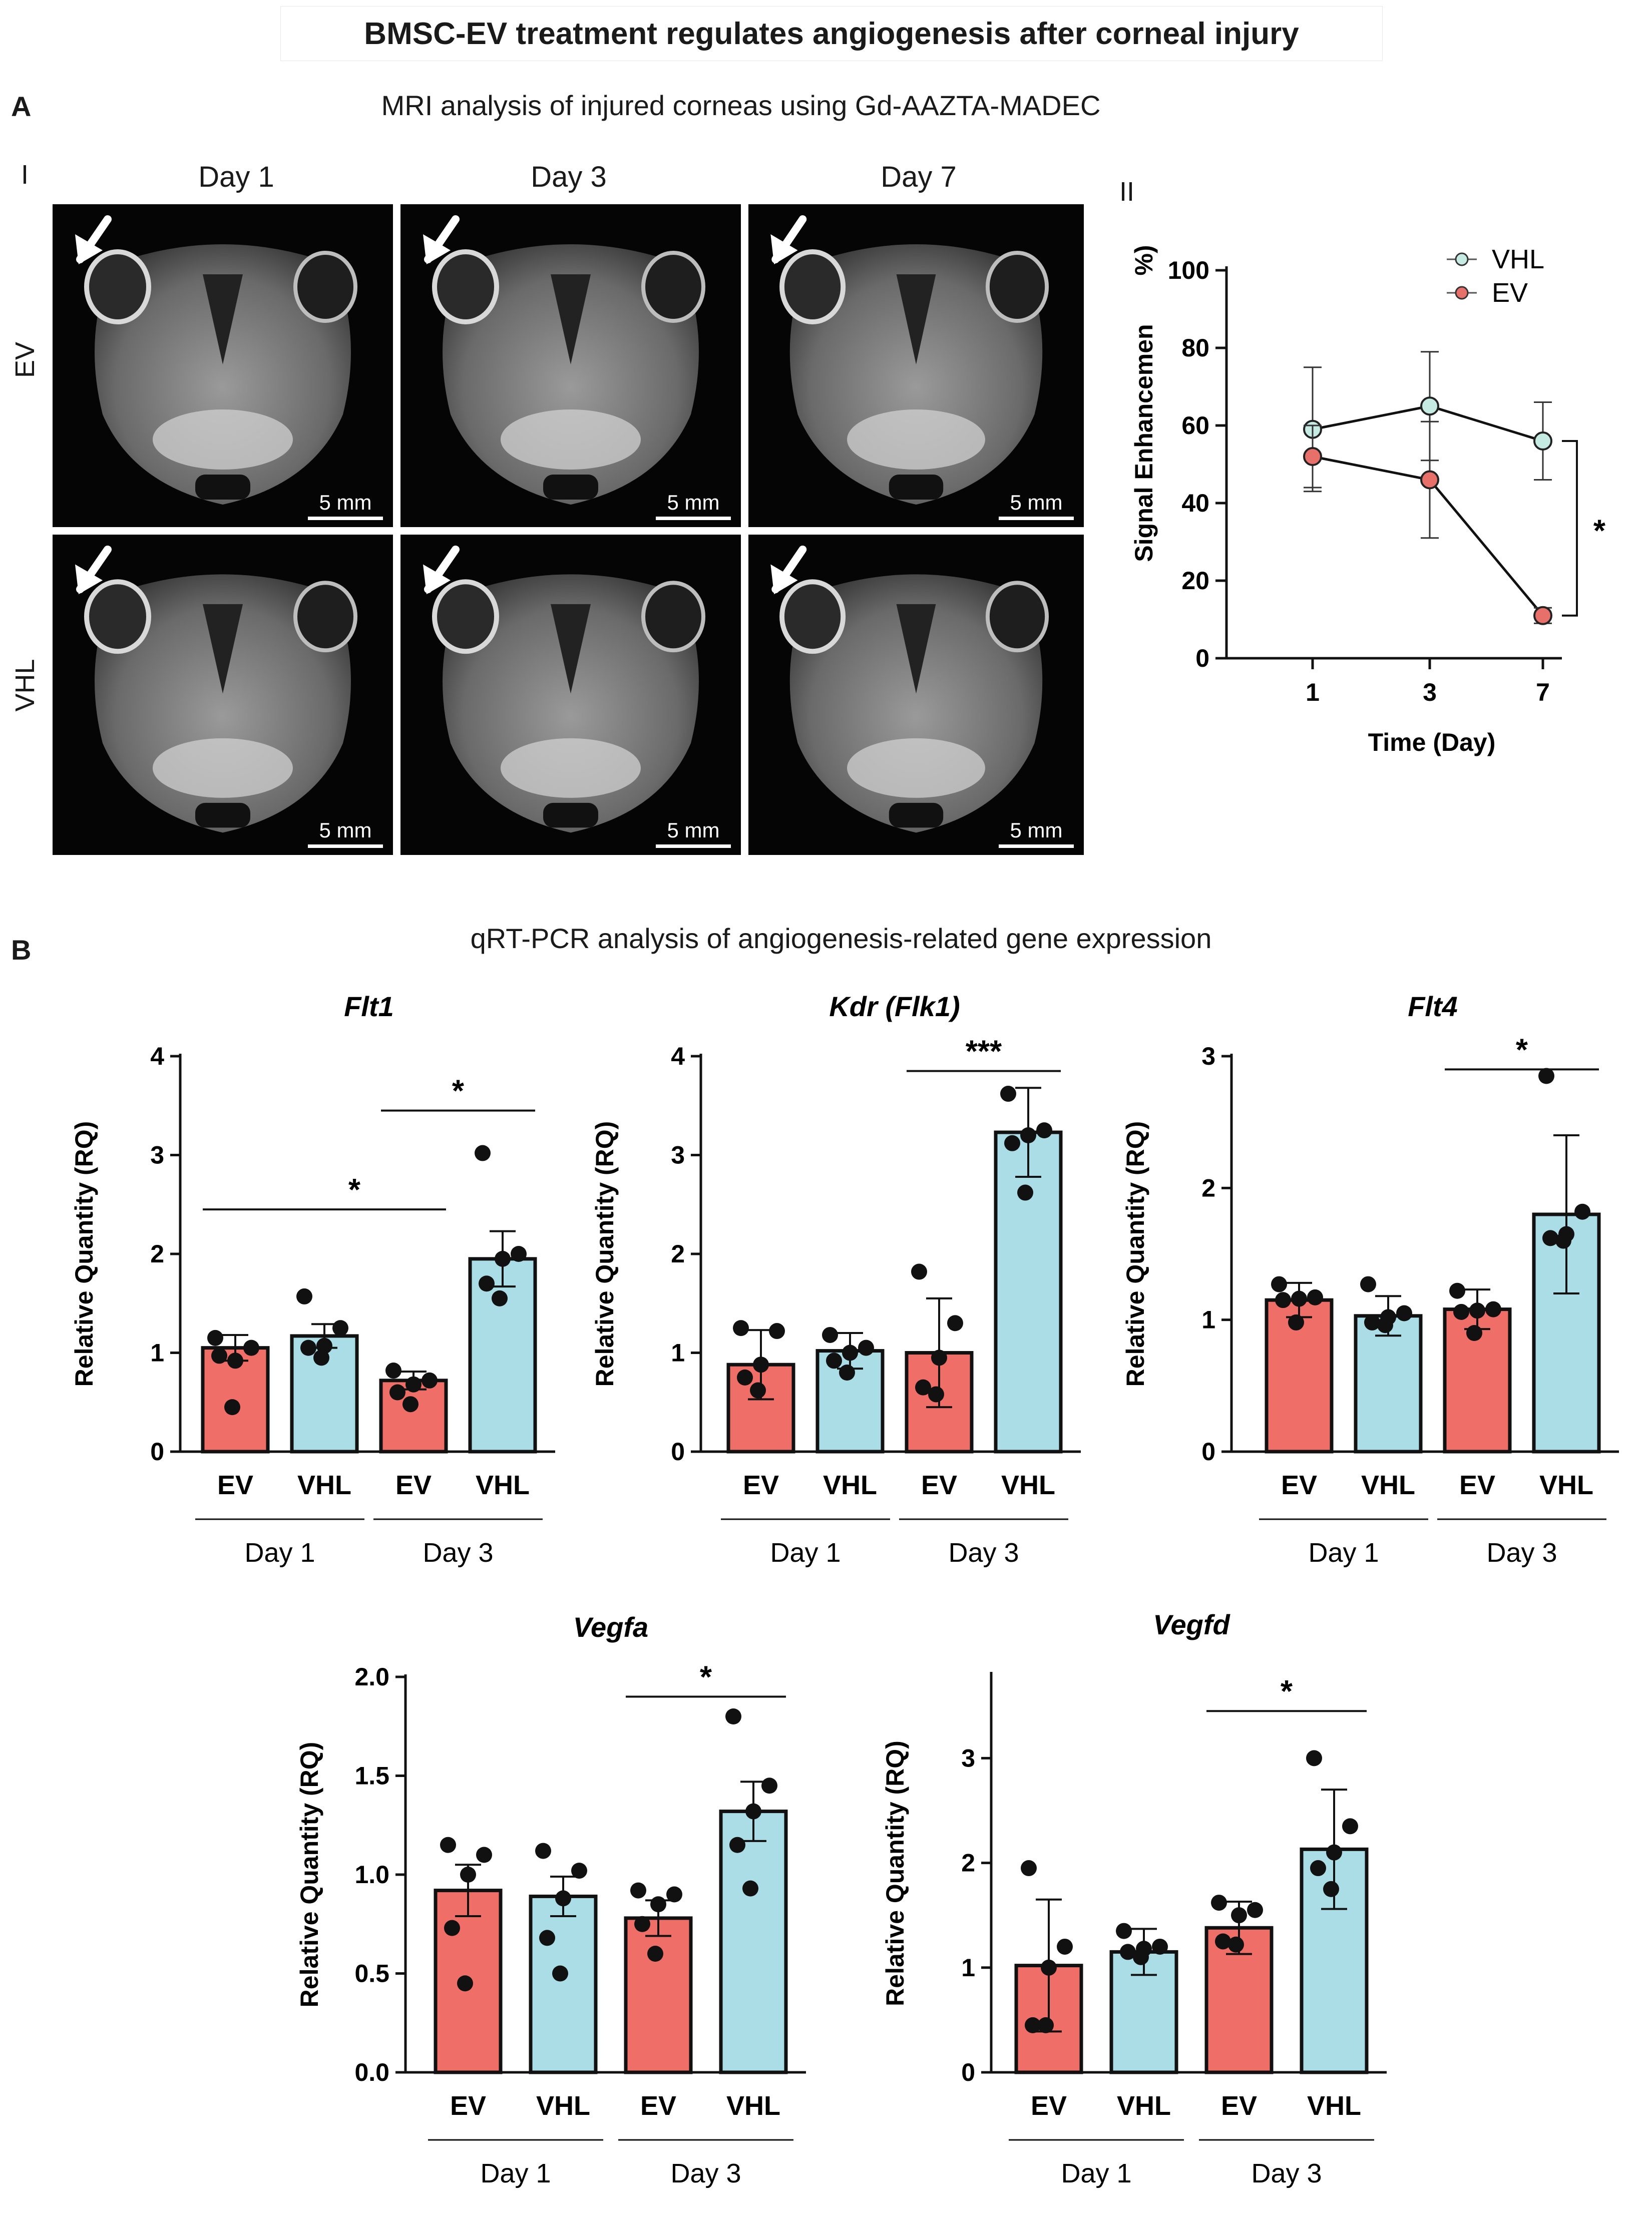  Describe the element at coordinates (223, 695) in the screenshot. I see `mri-image-vhl-day1: 5 mm` at that location.